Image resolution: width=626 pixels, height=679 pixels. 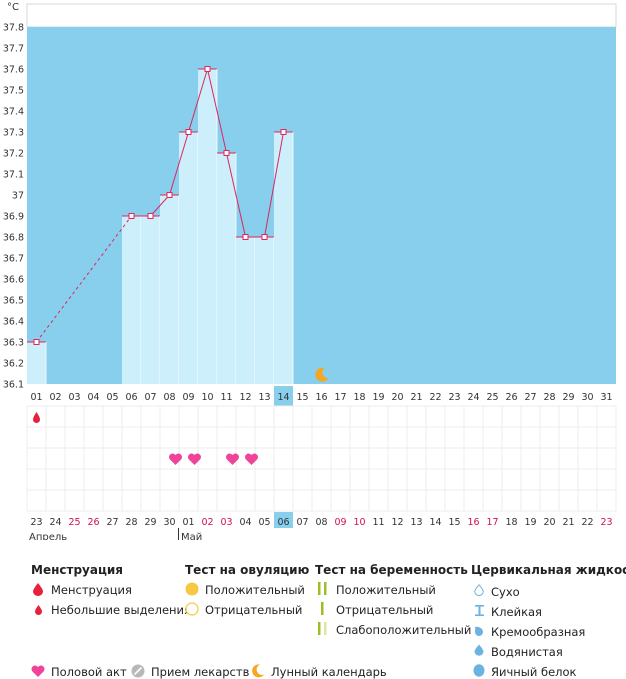 What do you see at coordinates (321, 458) in the screenshot?
I see `events-grid` at bounding box center [321, 458].